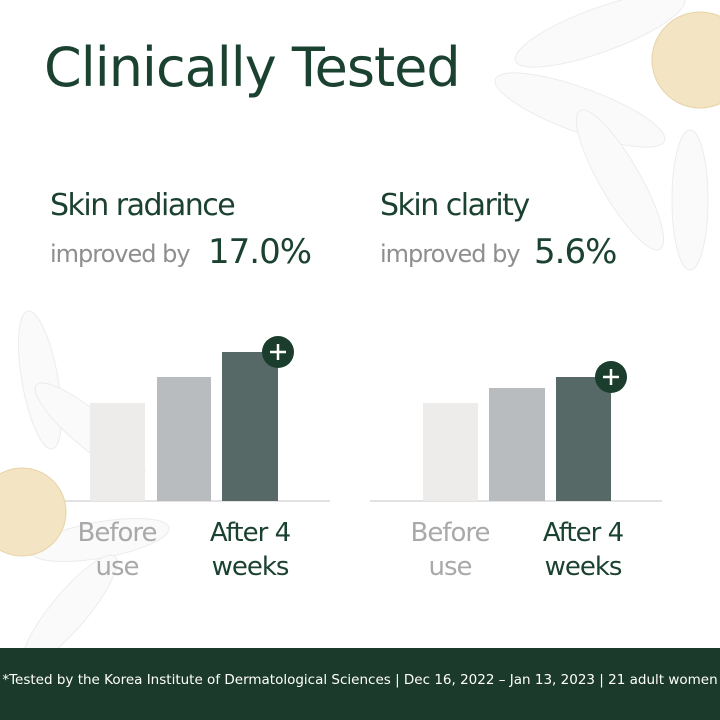 The image size is (720, 720). What do you see at coordinates (260, 252) in the screenshot?
I see `result: 17.0%` at bounding box center [260, 252].